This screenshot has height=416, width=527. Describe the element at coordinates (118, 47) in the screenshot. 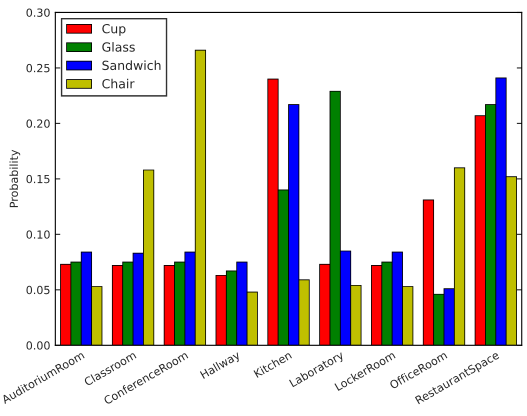

I see `legend-label: Glass` at that location.